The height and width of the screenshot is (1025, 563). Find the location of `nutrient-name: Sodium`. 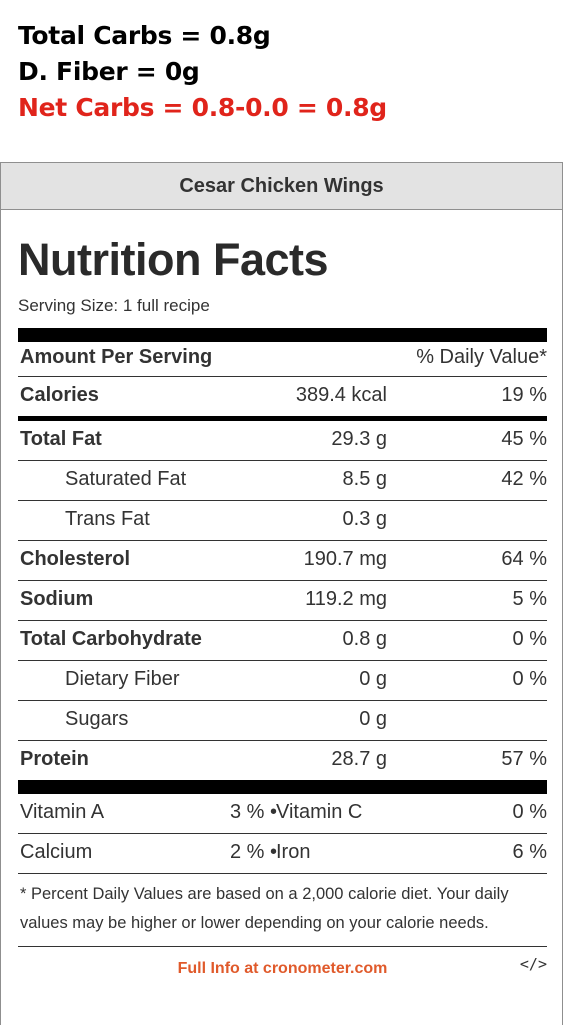

nutrient-name: Sodium is located at coordinates (57, 599).